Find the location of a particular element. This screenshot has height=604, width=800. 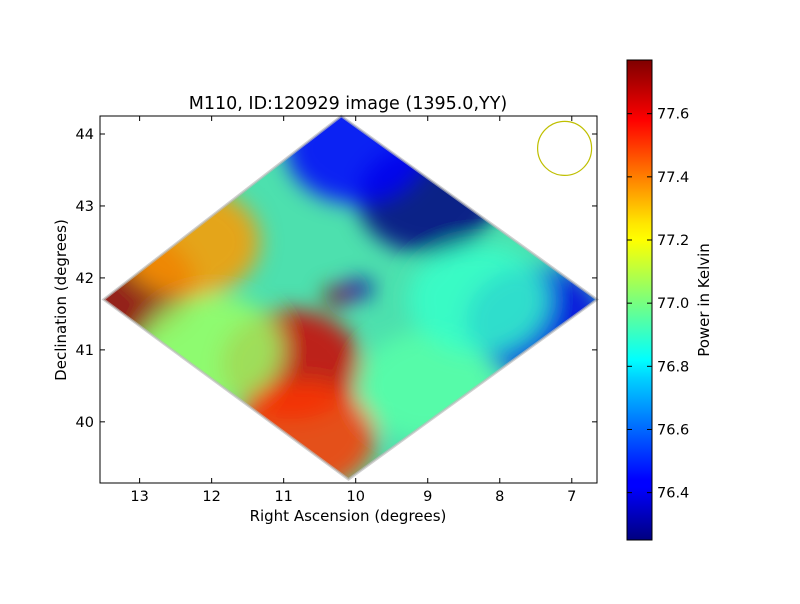

x-tick-label: 11 is located at coordinates (283, 497).